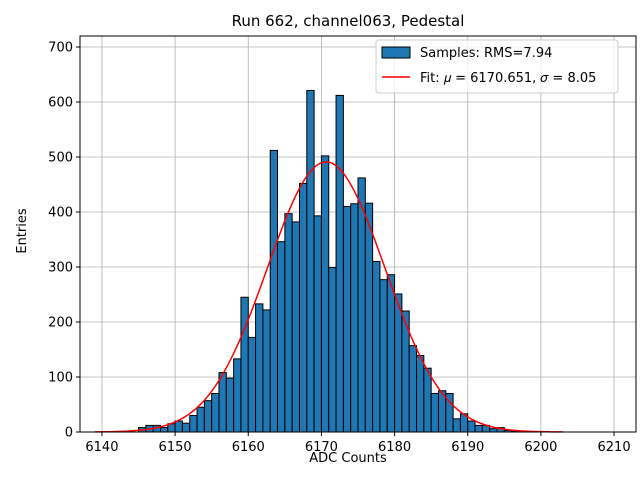 The image size is (640, 480). Describe the element at coordinates (60, 103) in the screenshot. I see `y-tick-label: 600` at that location.